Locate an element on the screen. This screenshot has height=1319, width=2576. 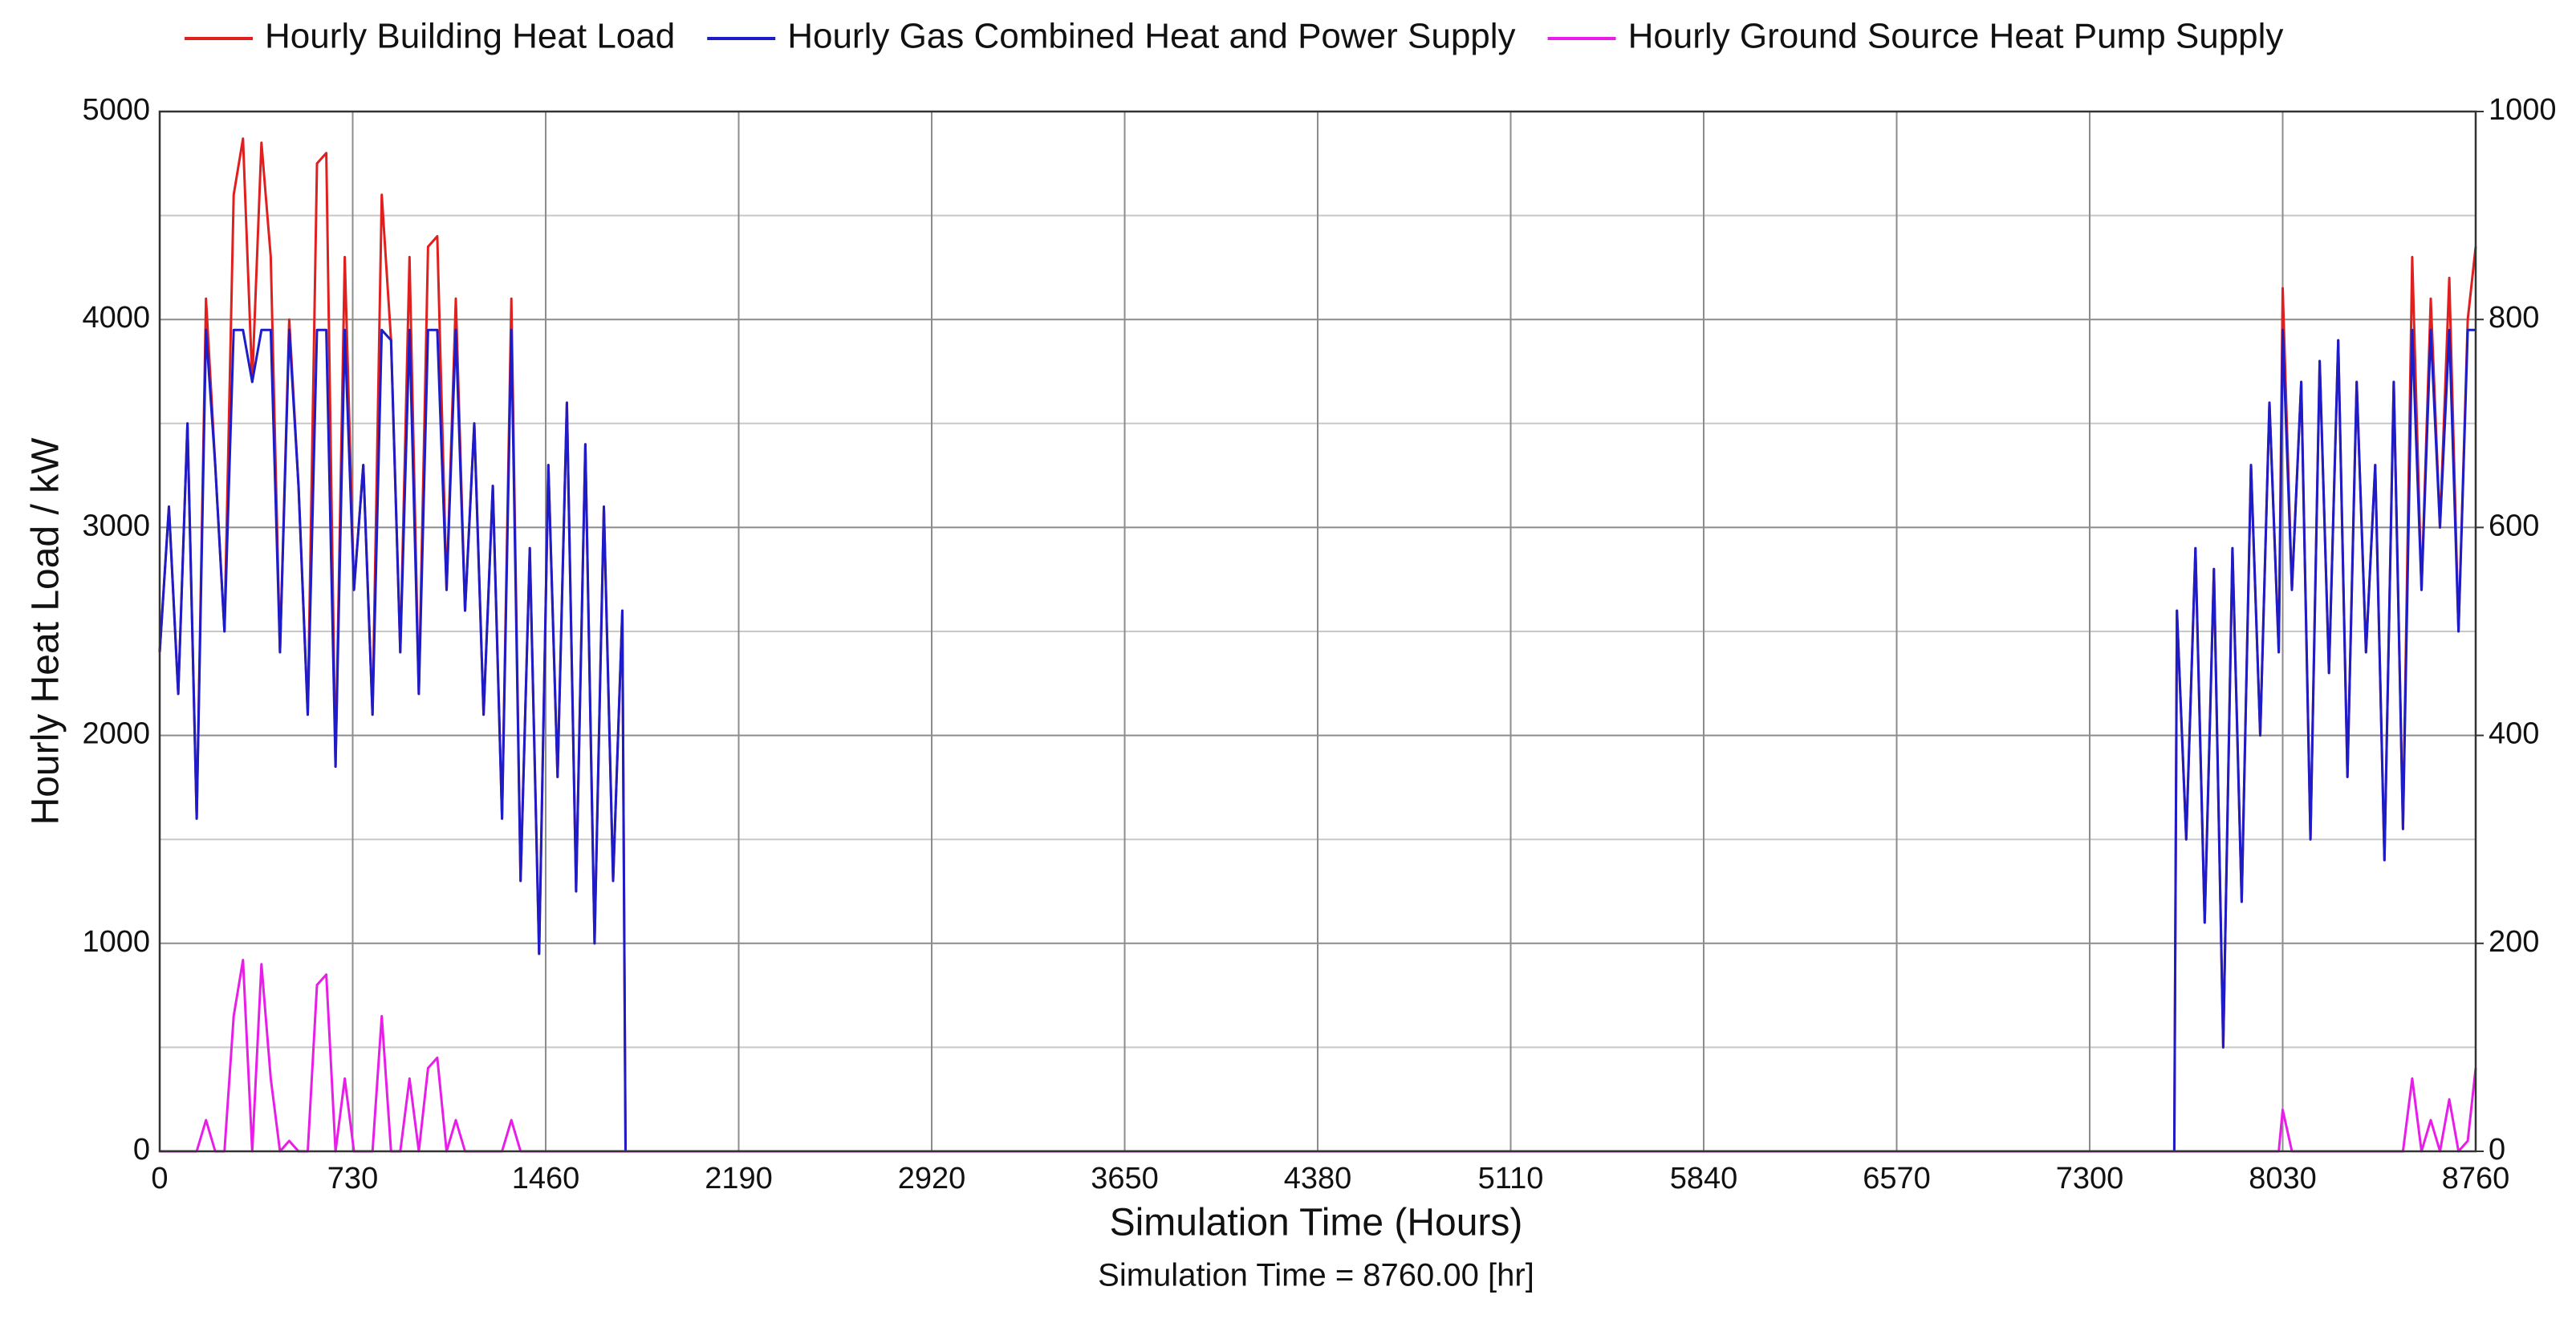
x-tick-label: 730 is located at coordinates (352, 1178).